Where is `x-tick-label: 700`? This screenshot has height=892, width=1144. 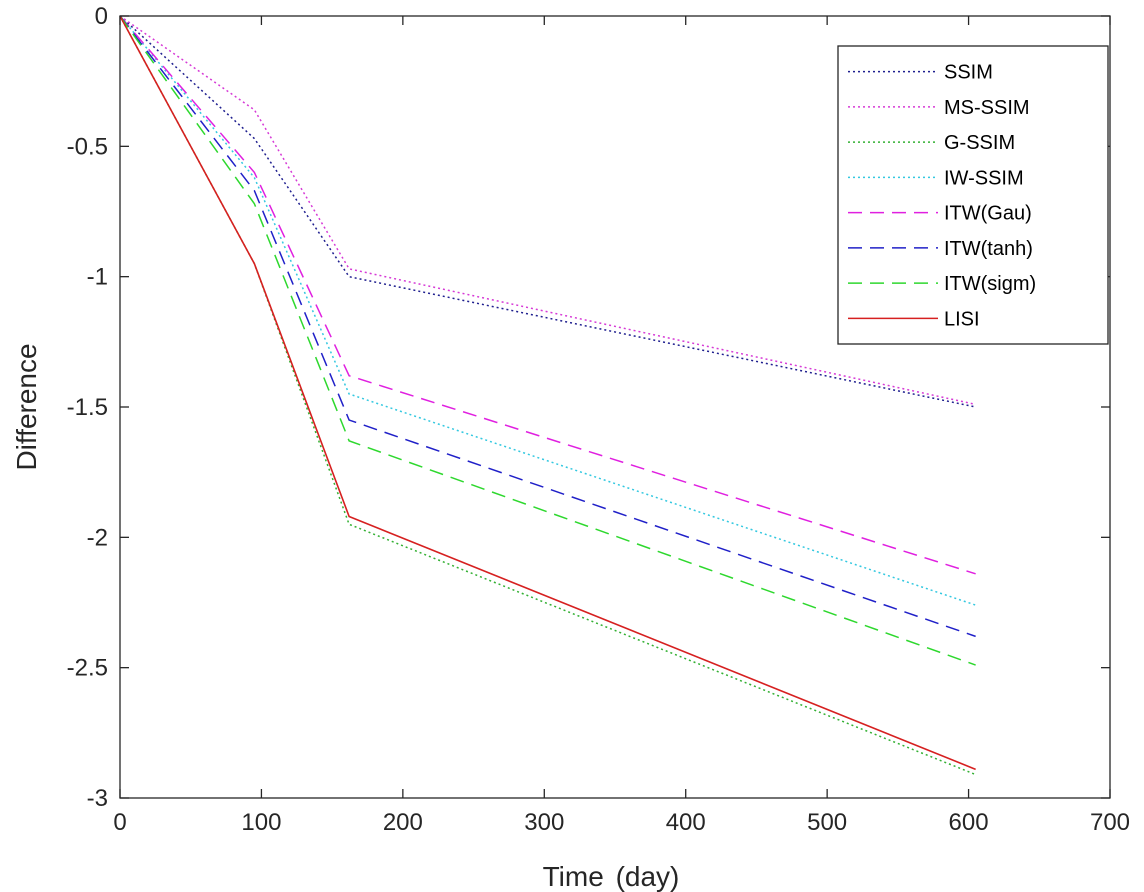 x-tick-label: 700 is located at coordinates (1110, 822).